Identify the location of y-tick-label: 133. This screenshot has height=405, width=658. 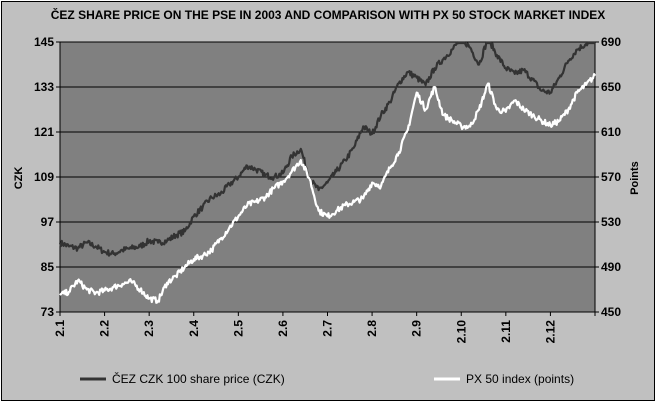
(44, 87).